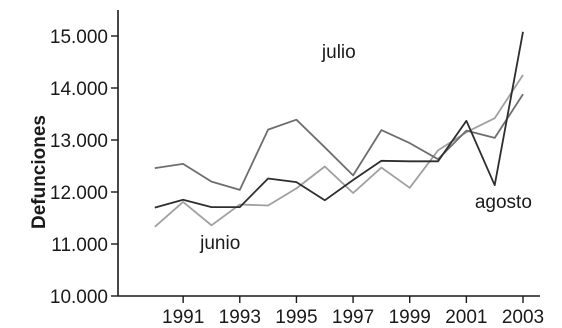 Image resolution: width=562 pixels, height=328 pixels. Describe the element at coordinates (219, 243) in the screenshot. I see `series-label-junio: junio` at that location.